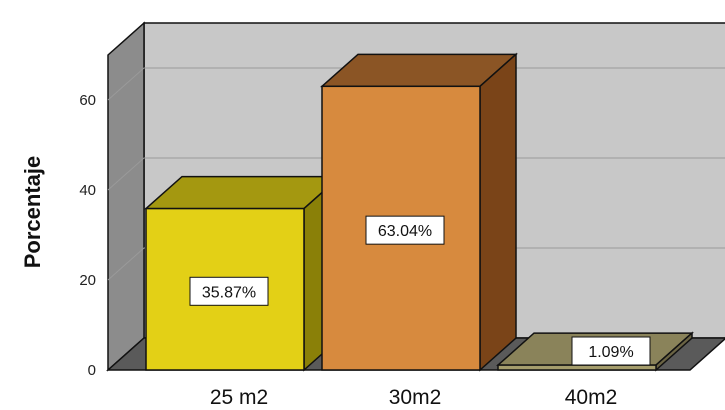 The width and height of the screenshot is (725, 410). What do you see at coordinates (32, 212) in the screenshot?
I see `y-axis-label: Porcentaje` at bounding box center [32, 212].